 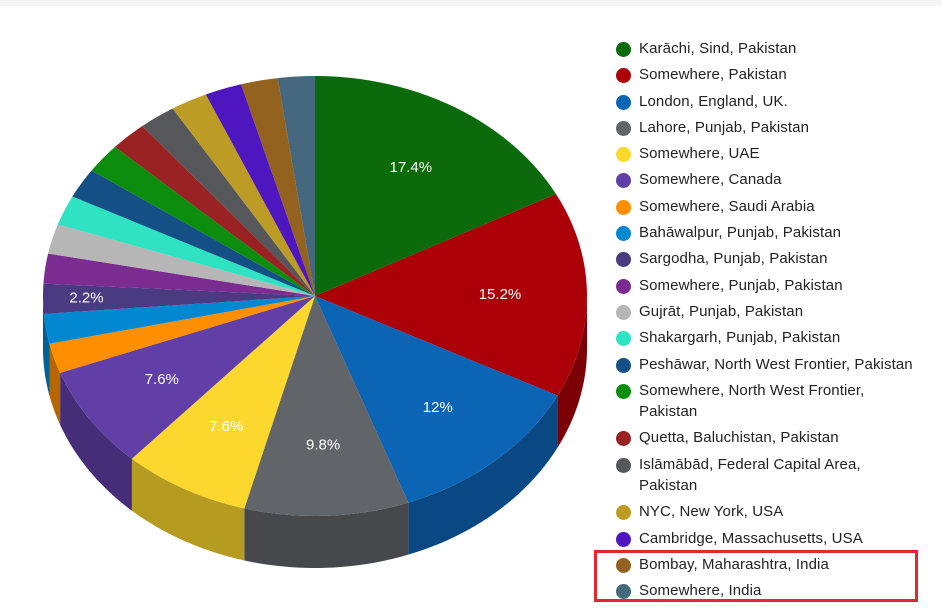 I want to click on legend-item: Bahāwalpur, Punjab, Pakistan, so click(x=775, y=235).